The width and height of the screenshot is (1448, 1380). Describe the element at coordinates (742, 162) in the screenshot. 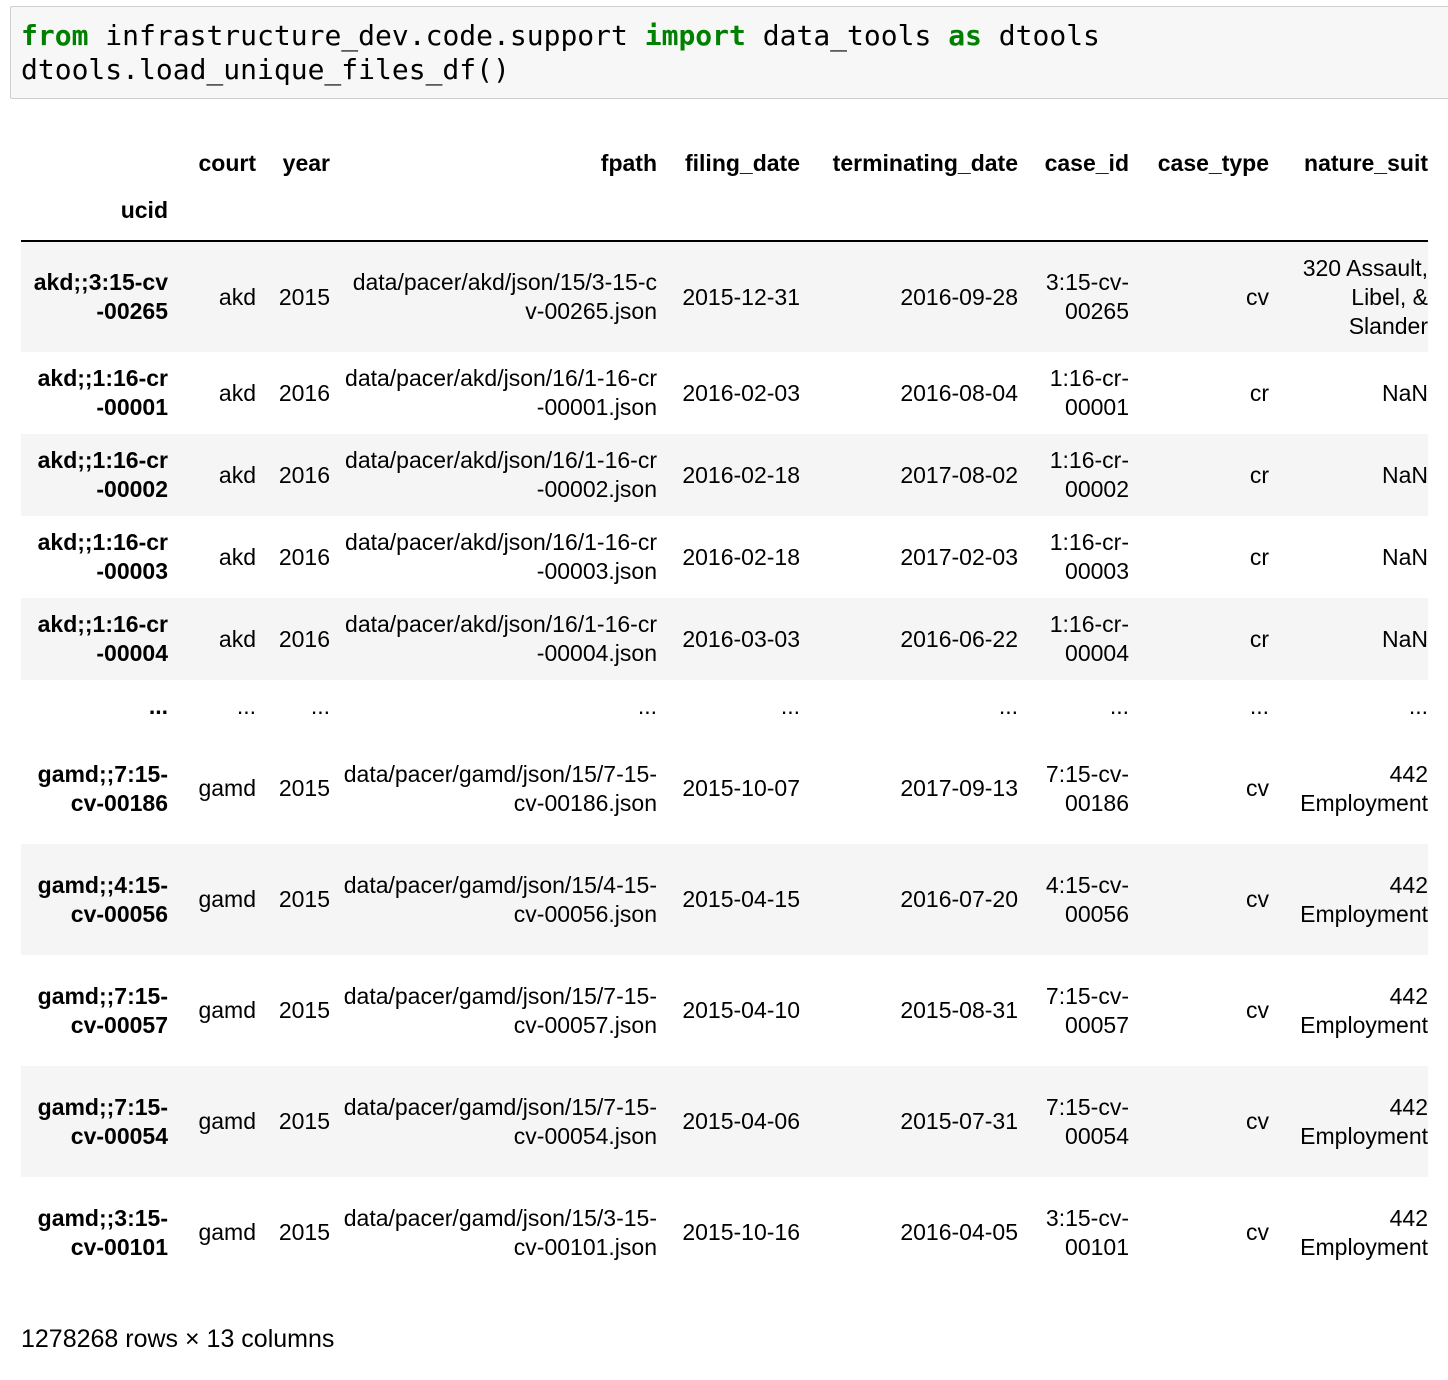

I see `column-header-filing-date: filing_date` at that location.